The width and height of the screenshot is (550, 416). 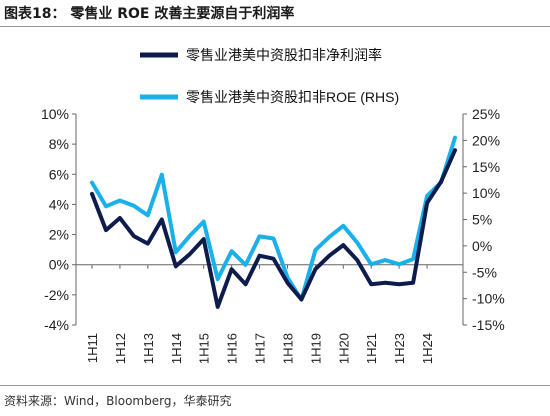 I want to click on x-axis-tick-label: 1H12, so click(x=120, y=348).